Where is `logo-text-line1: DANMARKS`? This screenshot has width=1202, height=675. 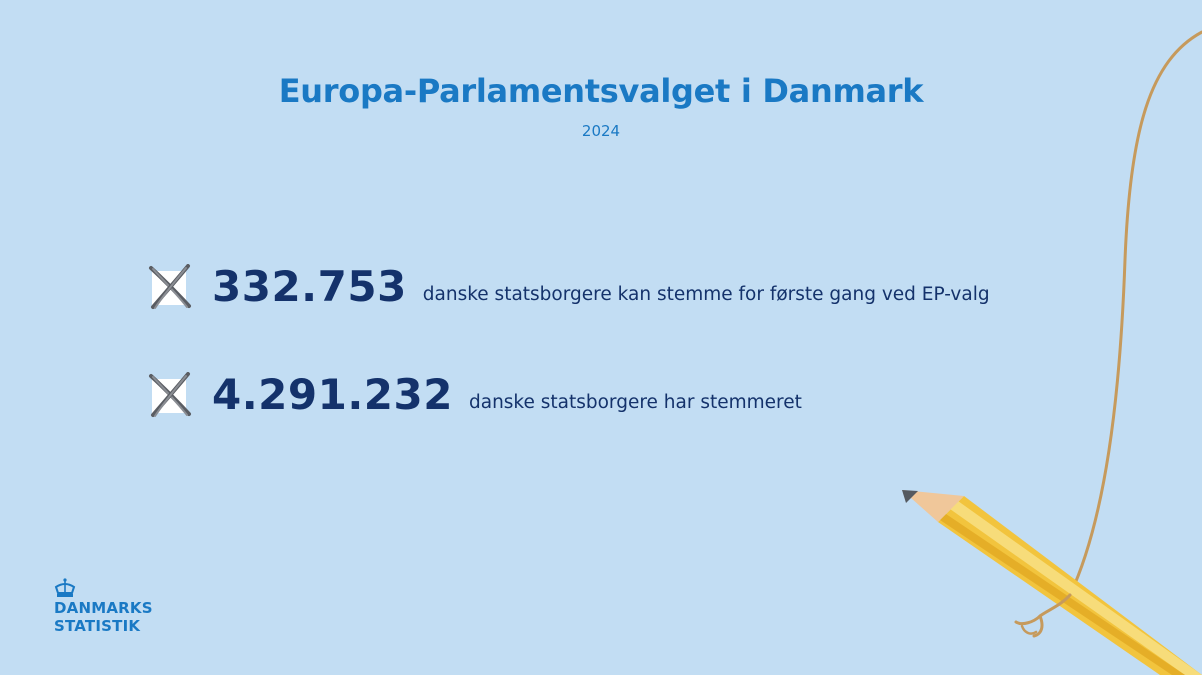
logo-text-line1: DANMARKS is located at coordinates (103, 608).